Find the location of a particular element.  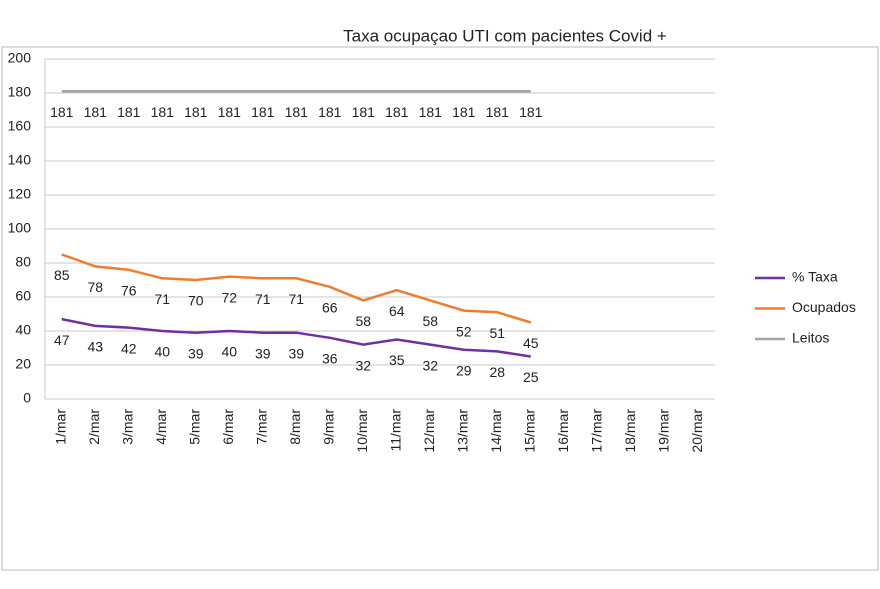

chart-title: Taxa ocupaçao UTI com pacientes Covid + is located at coordinates (505, 35).